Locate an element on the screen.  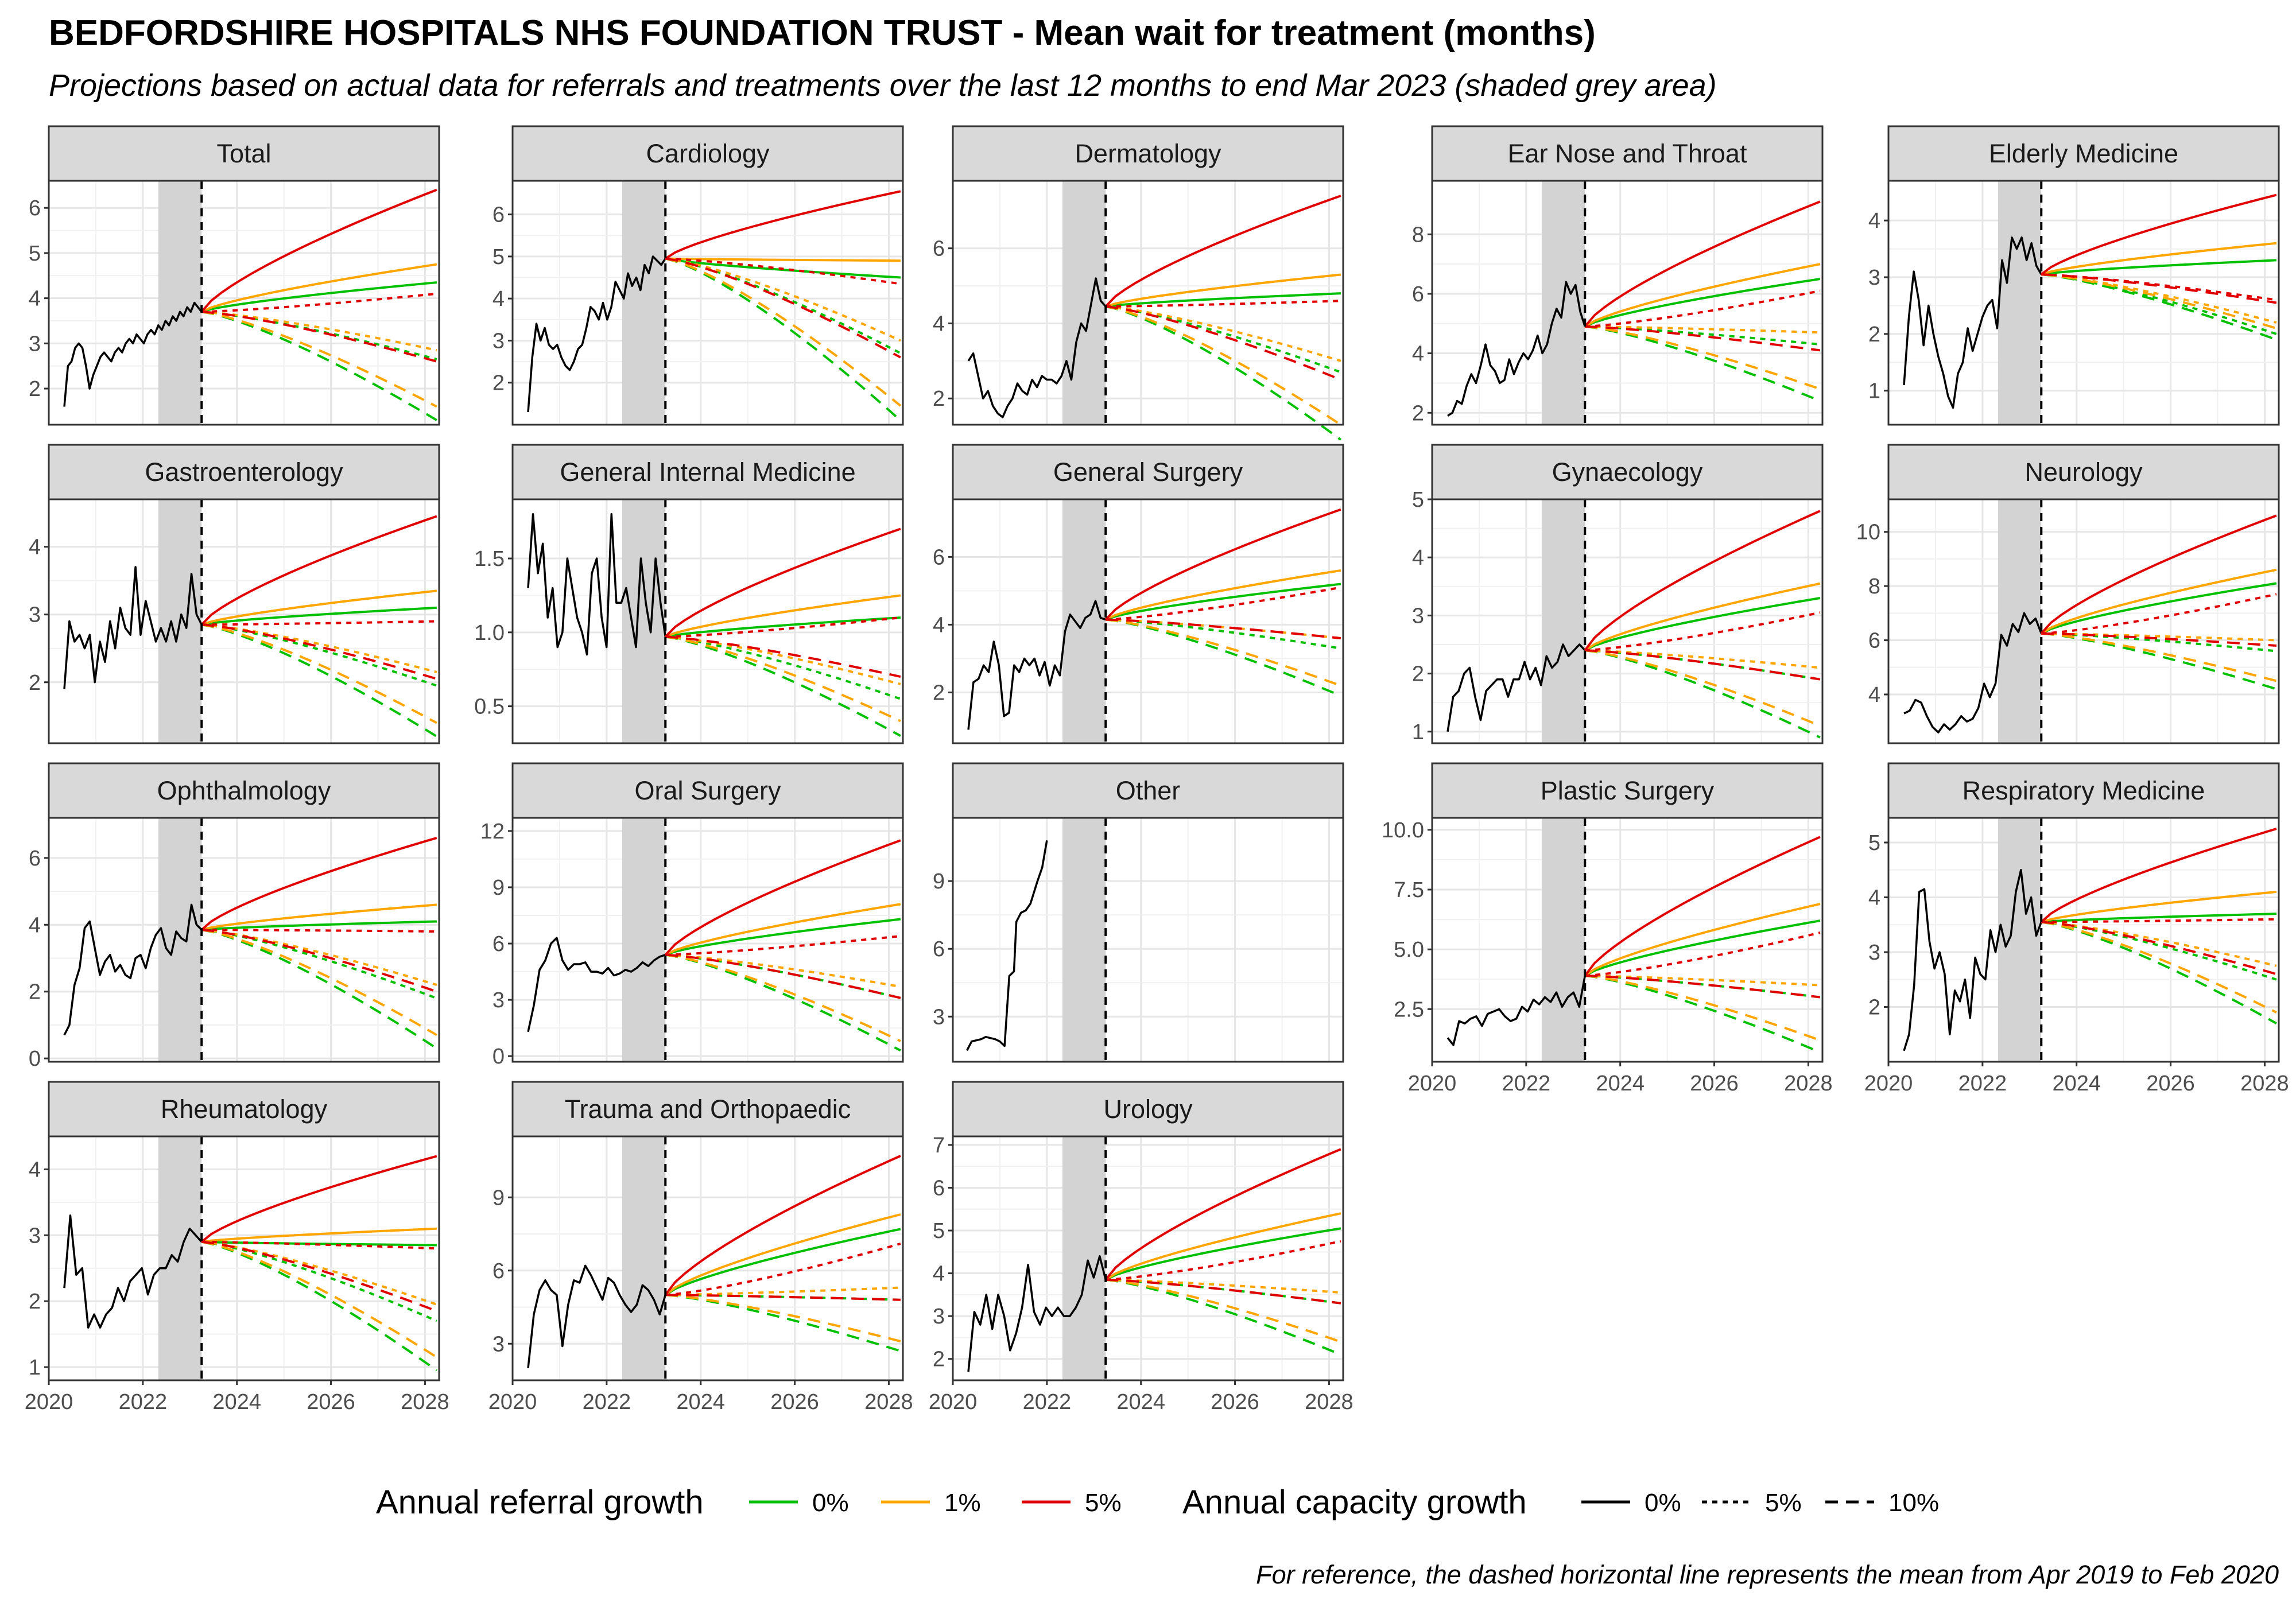
y-tick-label: 1.5 is located at coordinates (489, 559).